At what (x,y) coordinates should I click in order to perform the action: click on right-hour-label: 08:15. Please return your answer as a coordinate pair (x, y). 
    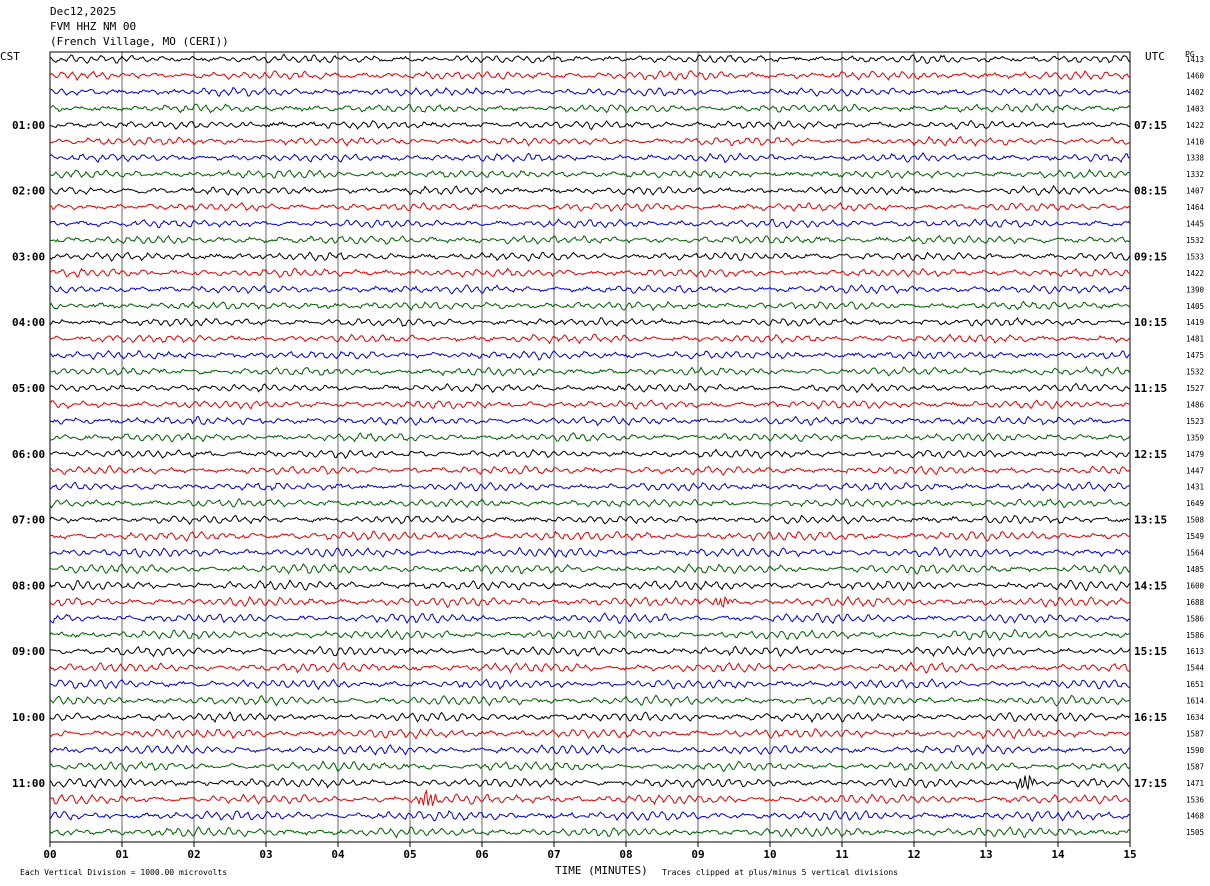
    Looking at the image, I should click on (1150, 191).